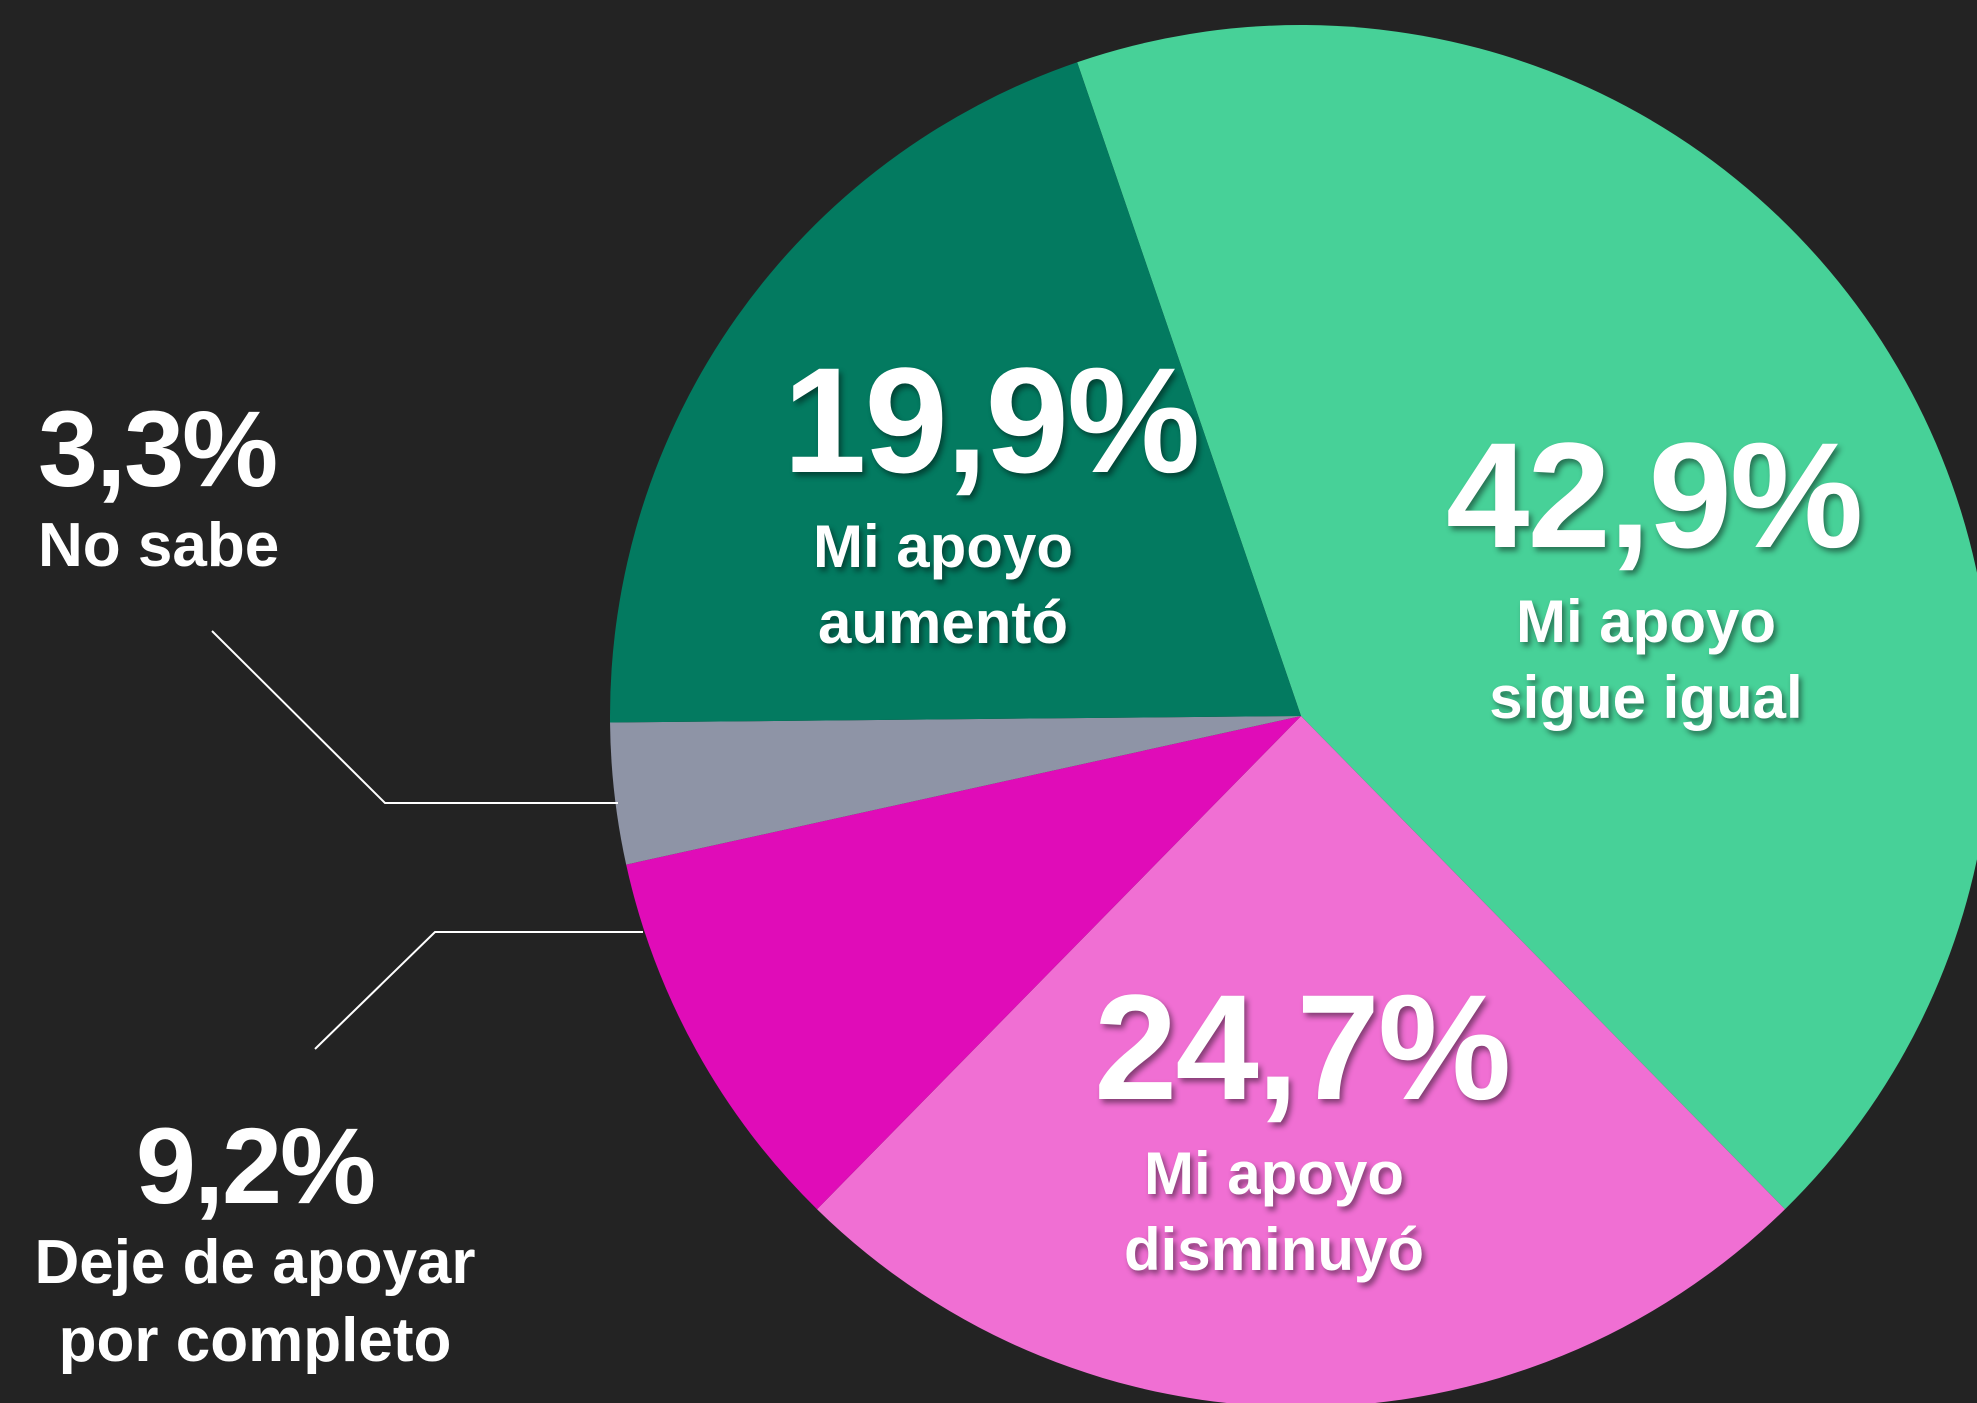  Describe the element at coordinates (255, 1301) in the screenshot. I see `category-label: Deje de apoyar por completo` at that location.